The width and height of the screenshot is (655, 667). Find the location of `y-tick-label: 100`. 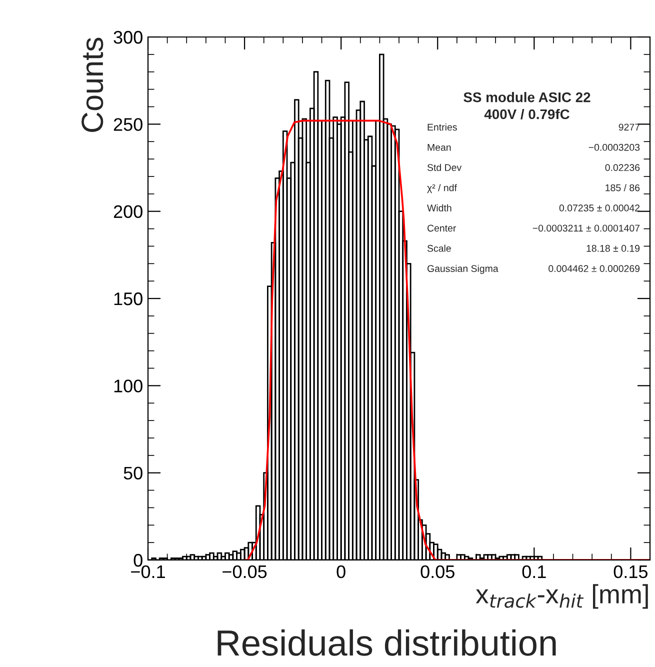

y-tick-label: 100 is located at coordinates (128, 386).